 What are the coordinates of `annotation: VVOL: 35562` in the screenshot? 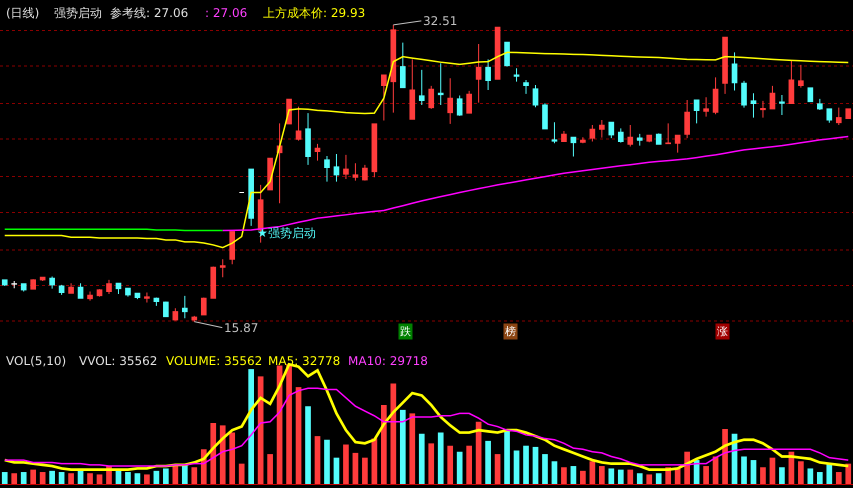 It's located at (118, 361).